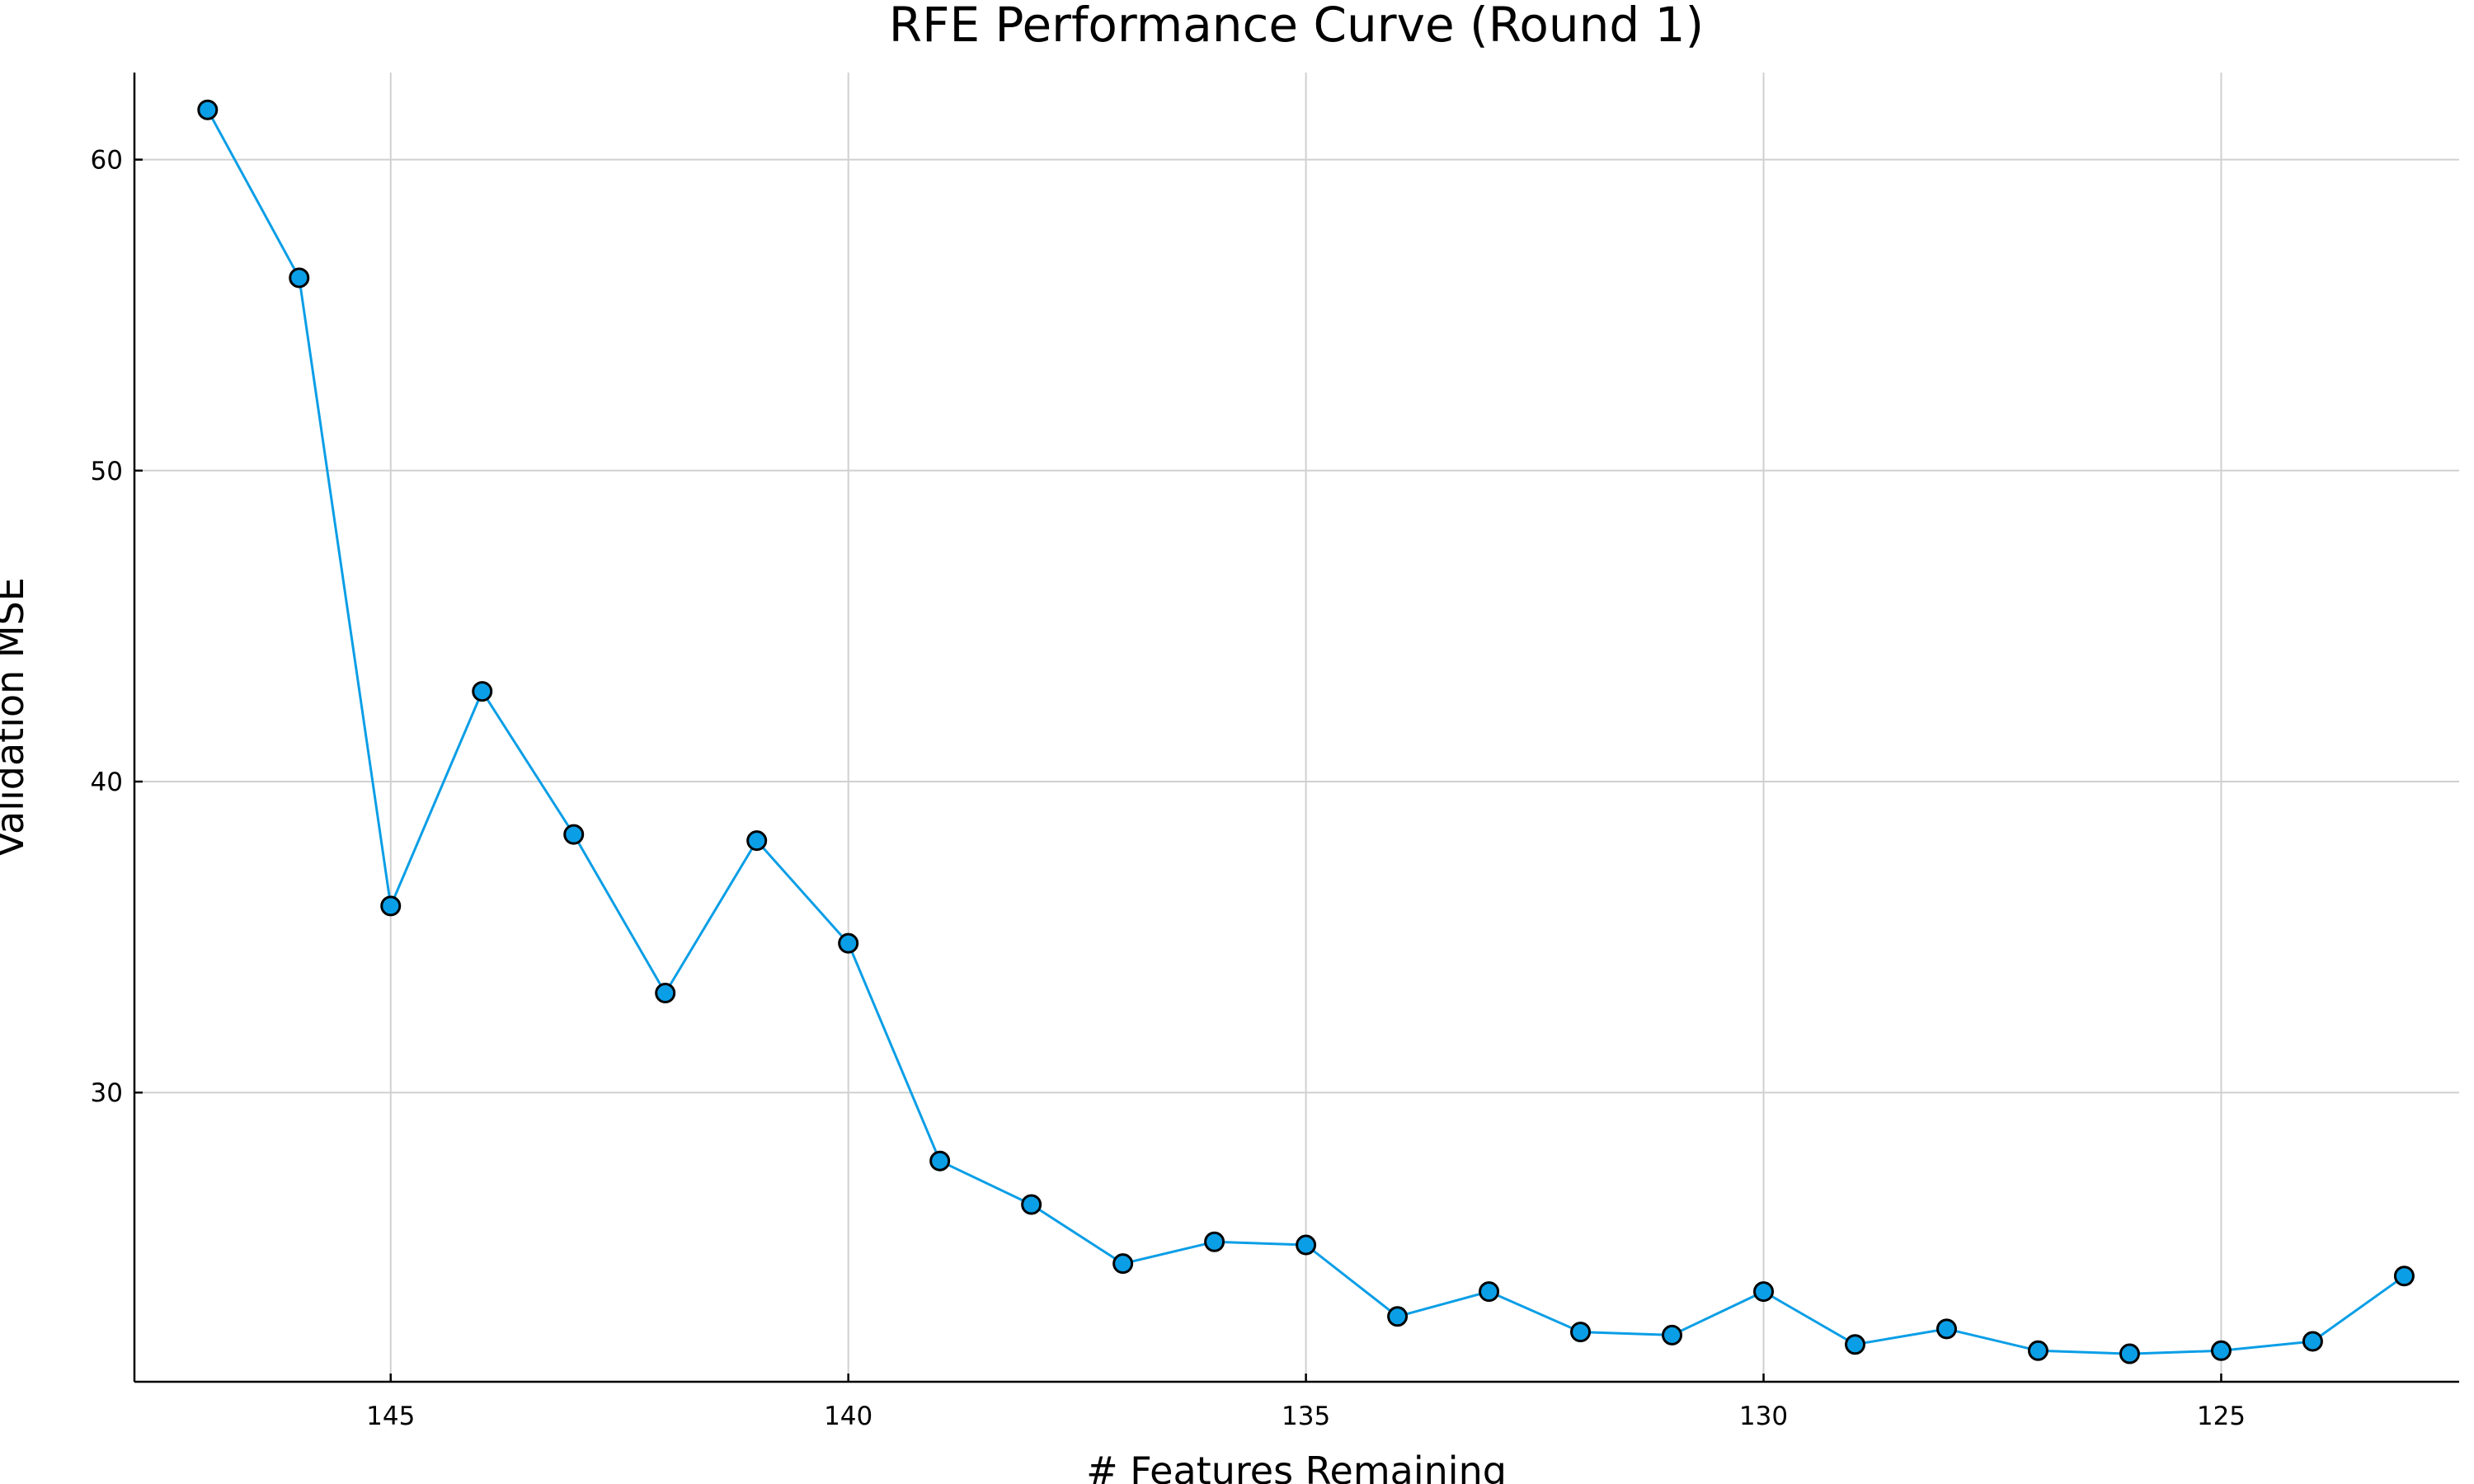 This screenshot has height=1484, width=2474. What do you see at coordinates (1296, 1466) in the screenshot?
I see `x-axis-label: # Features Remaining` at bounding box center [1296, 1466].